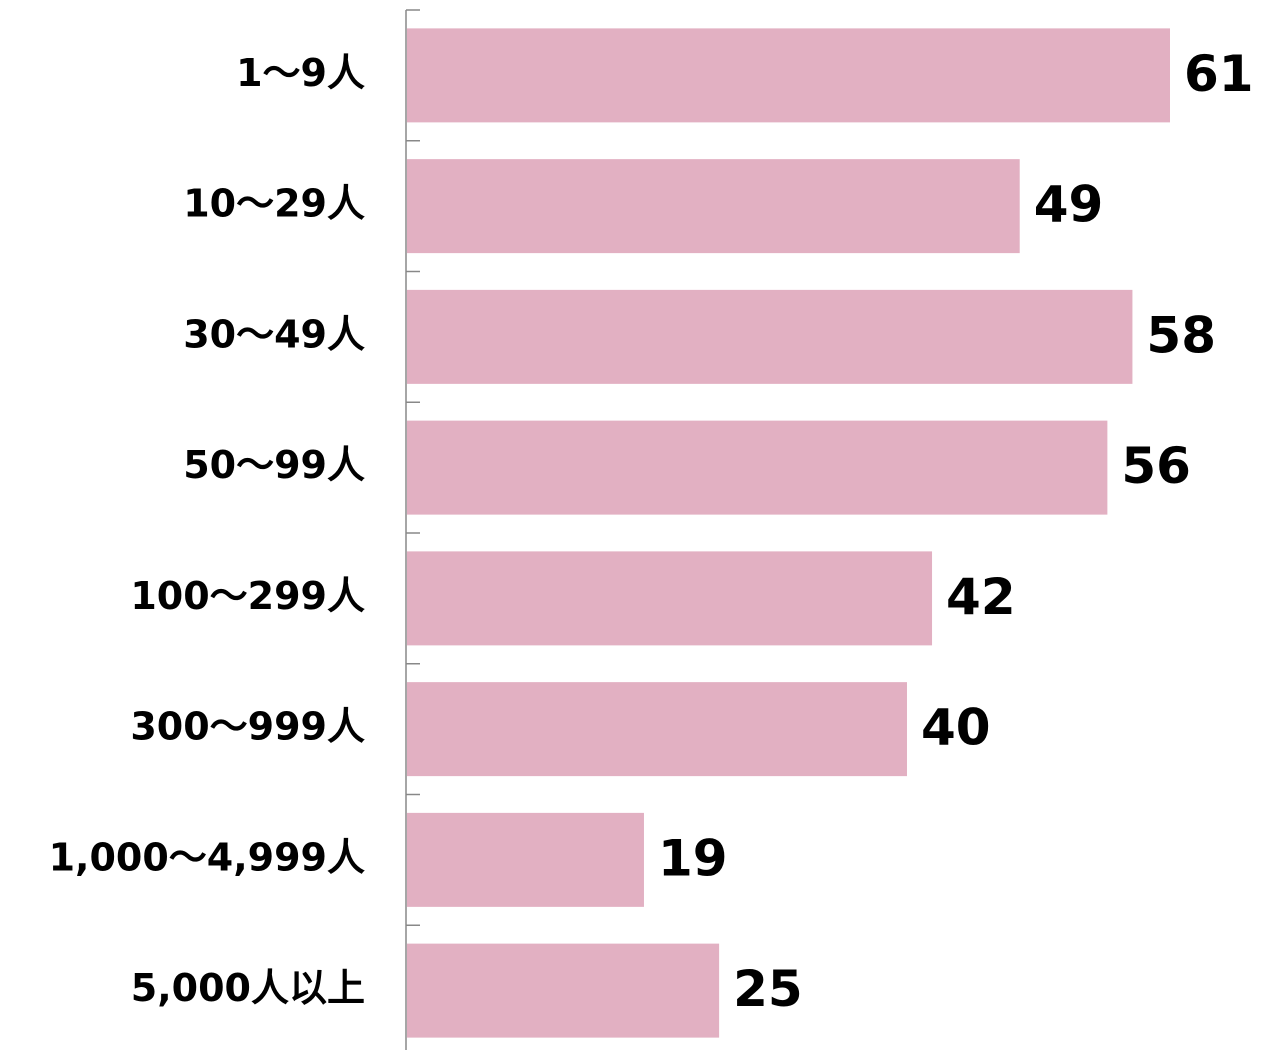  Describe the element at coordinates (247, 727) in the screenshot. I see `category-label: 300～999人` at that location.